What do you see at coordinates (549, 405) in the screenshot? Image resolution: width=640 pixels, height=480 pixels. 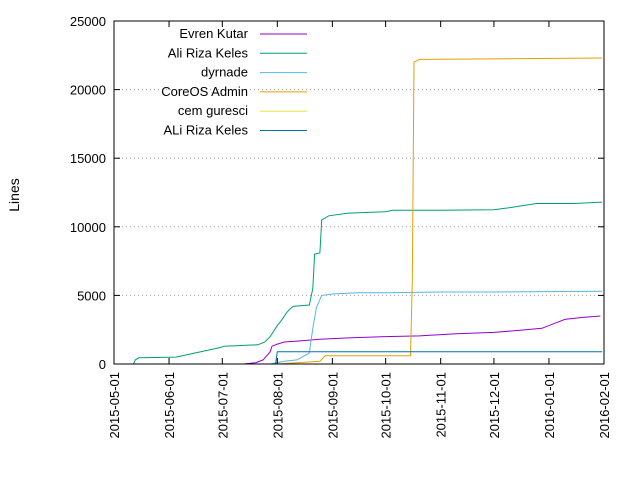 I see `x-tick-label: 2016-01-01` at bounding box center [549, 405].